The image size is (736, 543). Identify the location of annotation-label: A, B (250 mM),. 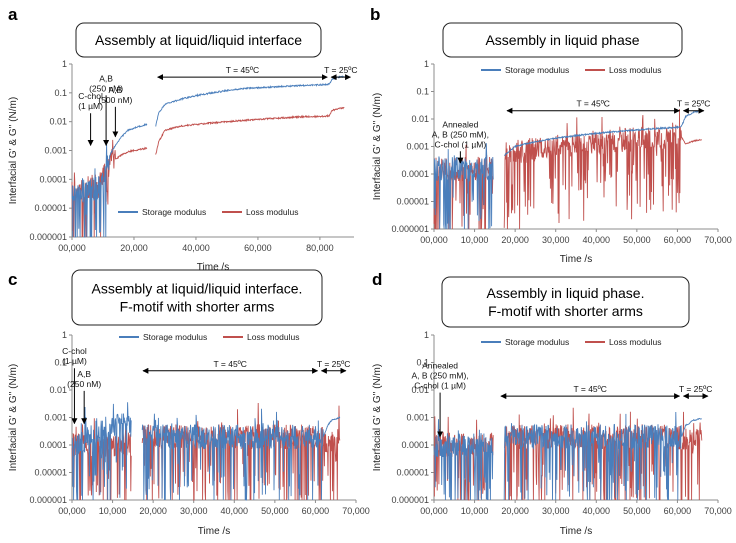
(460, 134).